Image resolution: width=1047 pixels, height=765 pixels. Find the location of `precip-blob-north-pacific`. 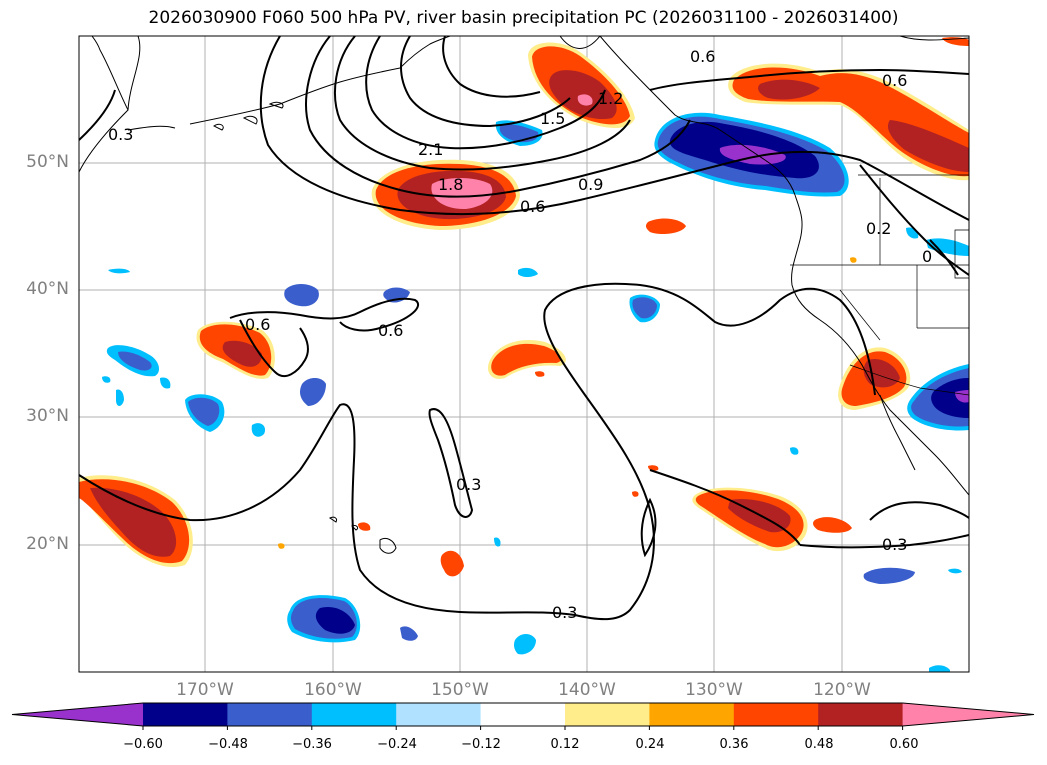

precip-blob-north-pacific is located at coordinates (581, 85).